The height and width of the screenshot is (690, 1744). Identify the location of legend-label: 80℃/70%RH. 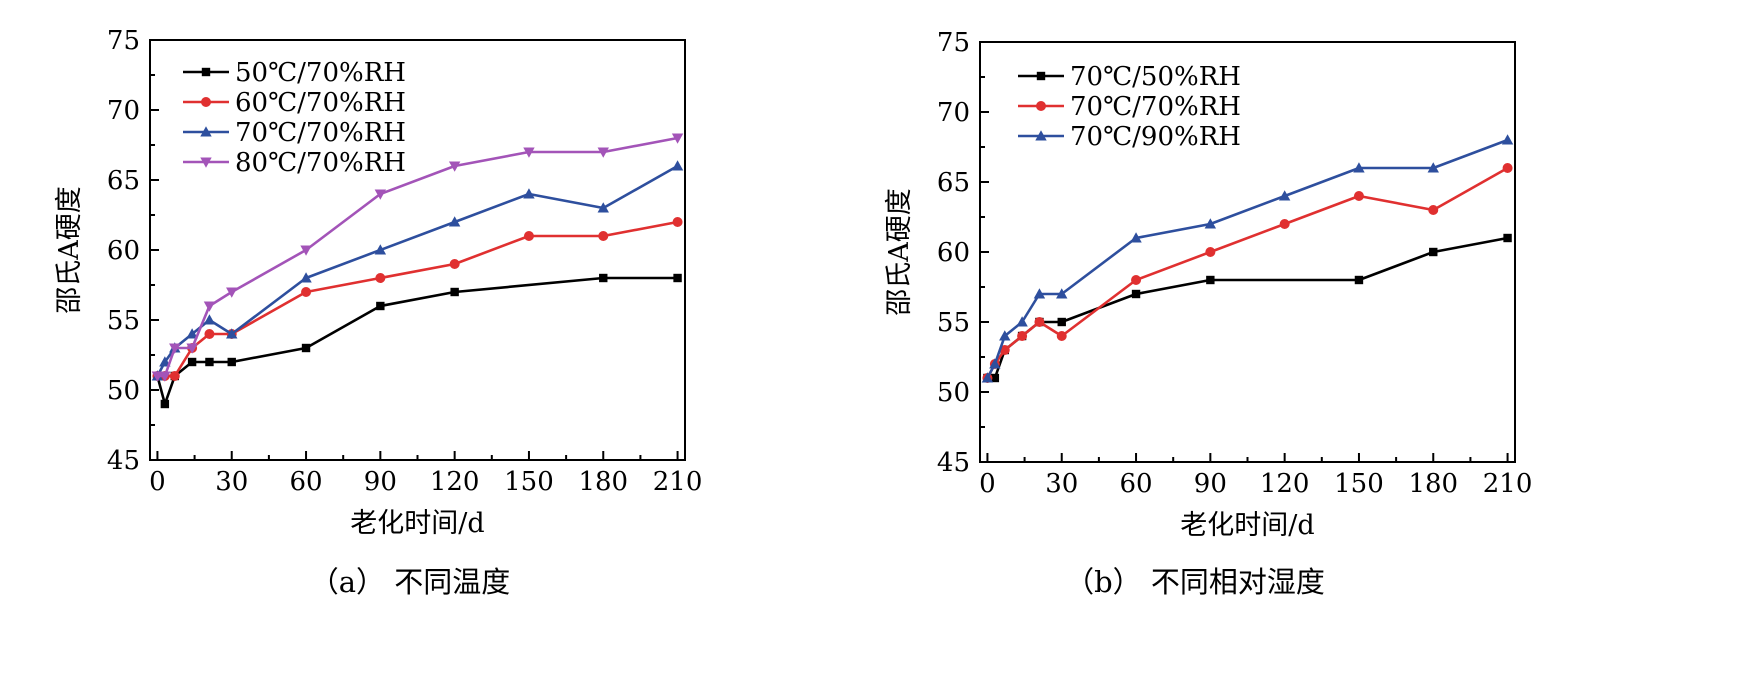
(320, 163).